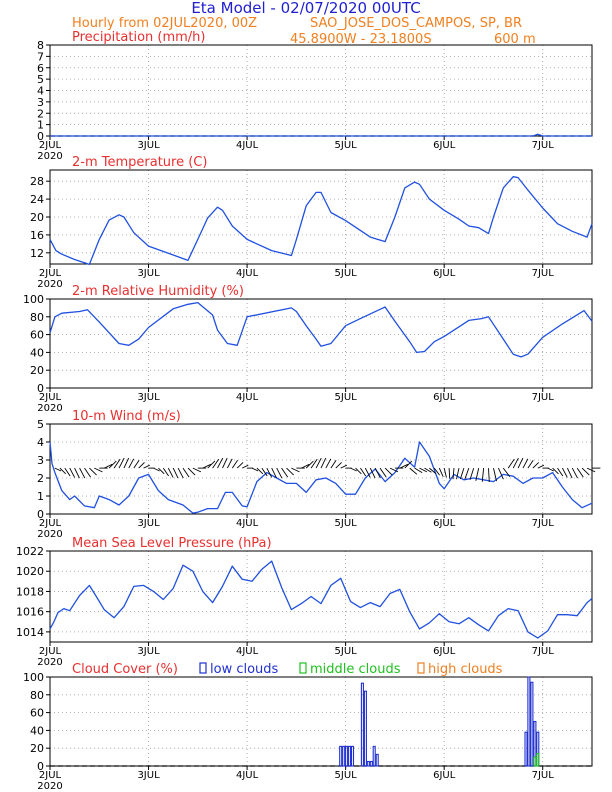 Image resolution: width=612 pixels, height=792 pixels. Describe the element at coordinates (321, 329) in the screenshot. I see `series-line-rh` at that location.